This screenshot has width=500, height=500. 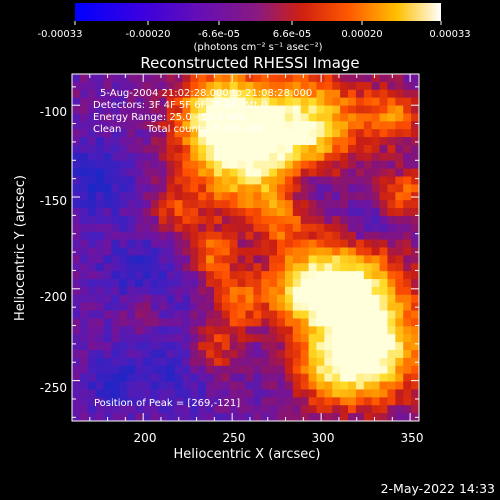 What do you see at coordinates (234, 438) in the screenshot?
I see `x-tick-label: 250` at bounding box center [234, 438].